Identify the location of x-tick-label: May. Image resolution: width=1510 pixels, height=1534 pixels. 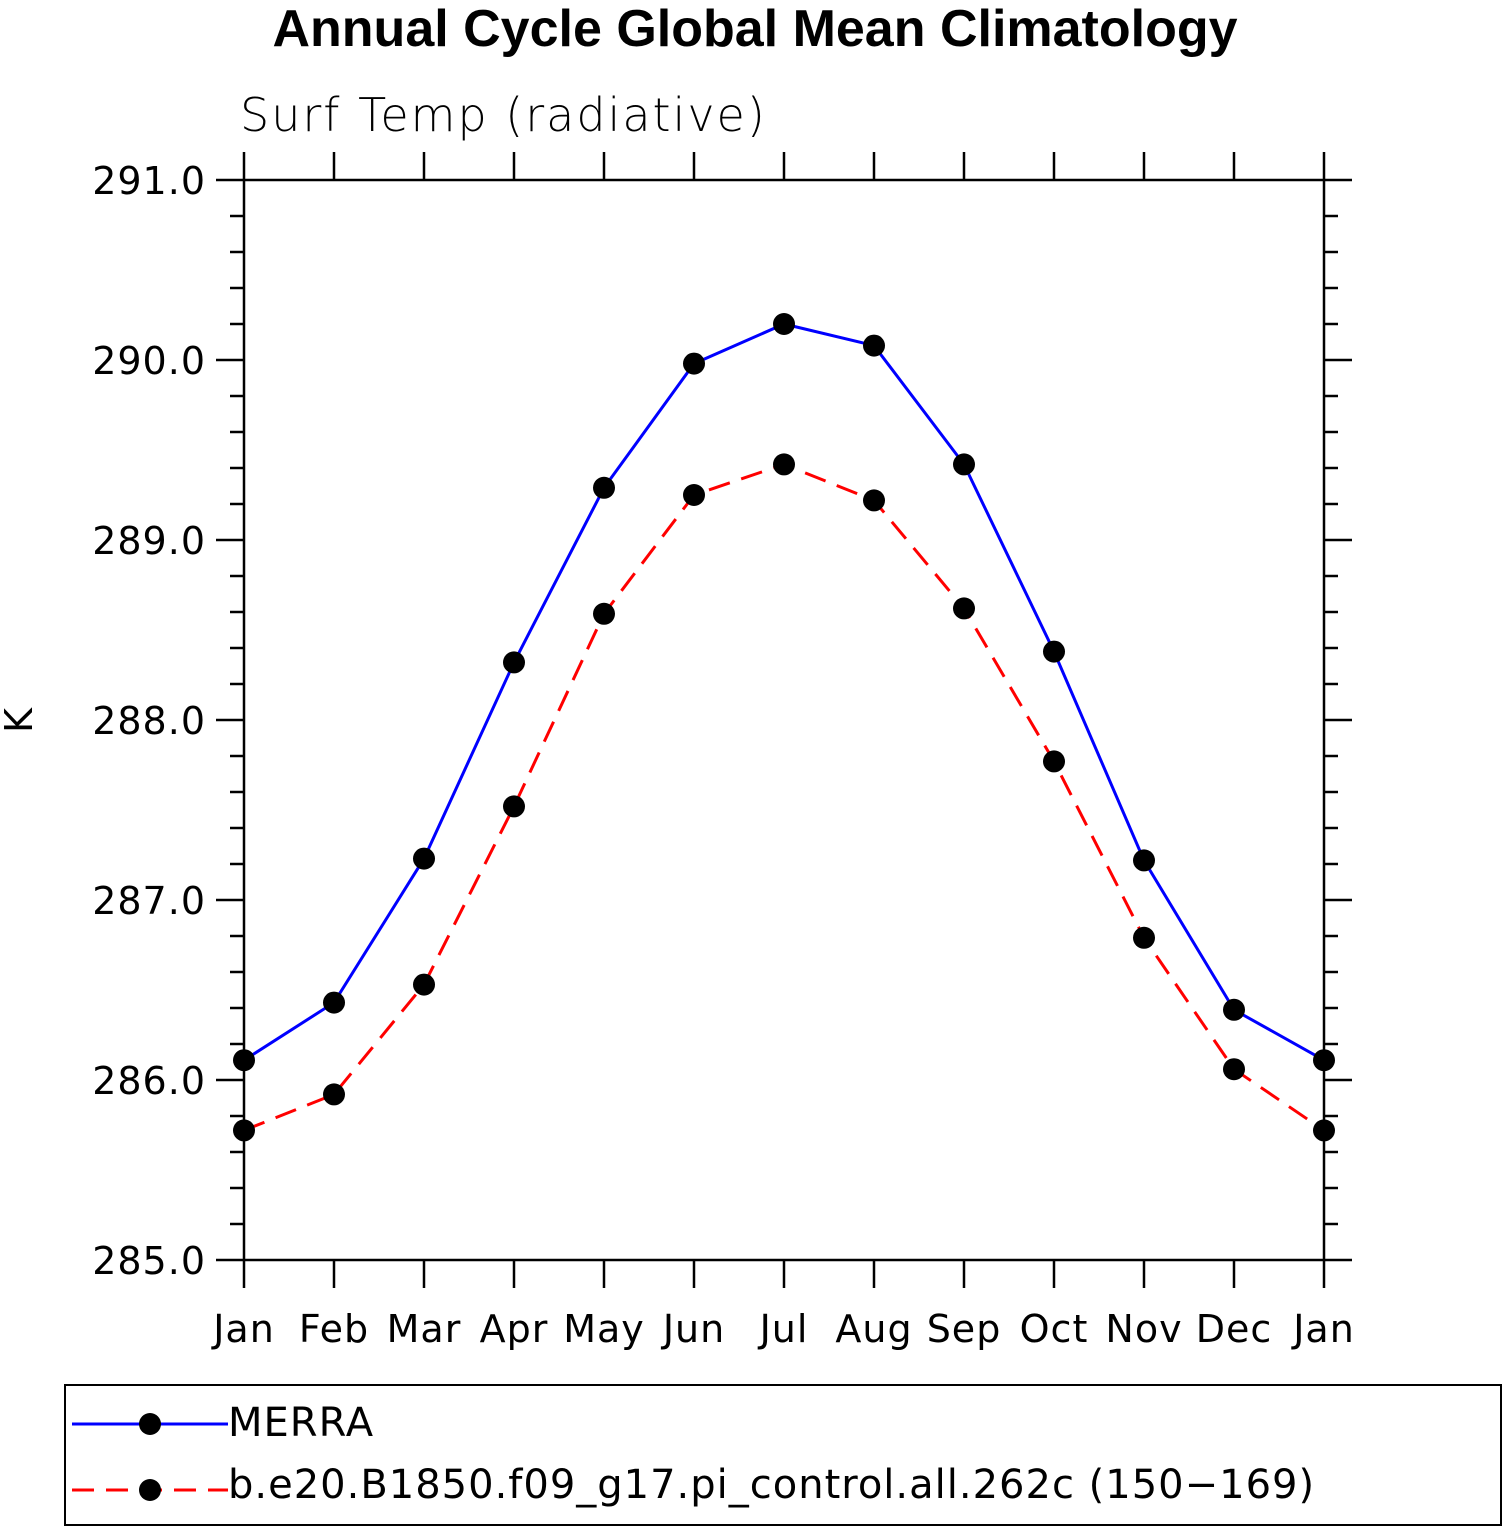
(604, 1329).